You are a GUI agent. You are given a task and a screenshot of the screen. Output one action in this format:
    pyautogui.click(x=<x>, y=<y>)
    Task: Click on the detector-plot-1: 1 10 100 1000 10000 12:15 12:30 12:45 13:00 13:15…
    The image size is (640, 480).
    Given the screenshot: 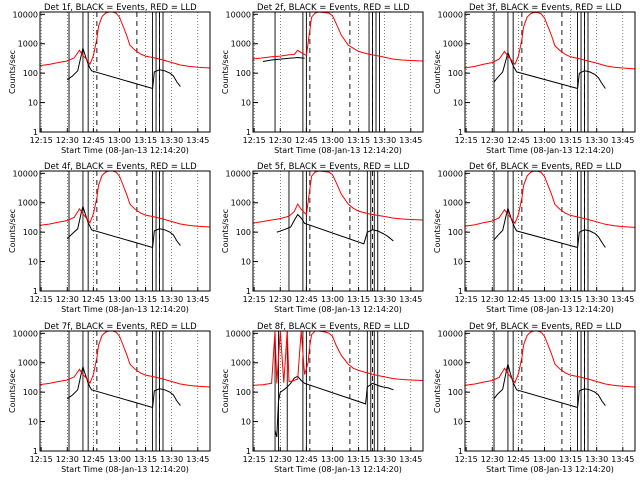 What is the action you would take?
    pyautogui.click(x=109, y=79)
    